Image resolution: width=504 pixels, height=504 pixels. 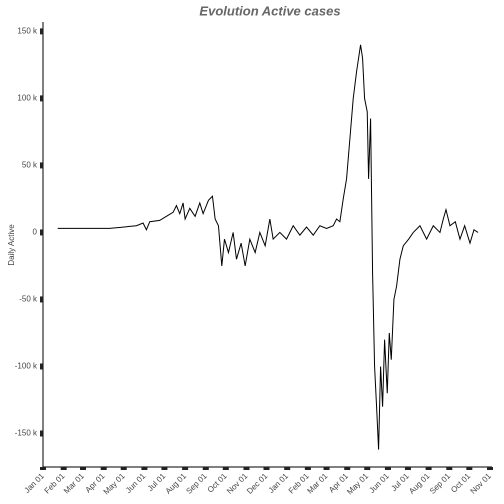 I want to click on y-tick-label: 0, so click(x=35, y=232).